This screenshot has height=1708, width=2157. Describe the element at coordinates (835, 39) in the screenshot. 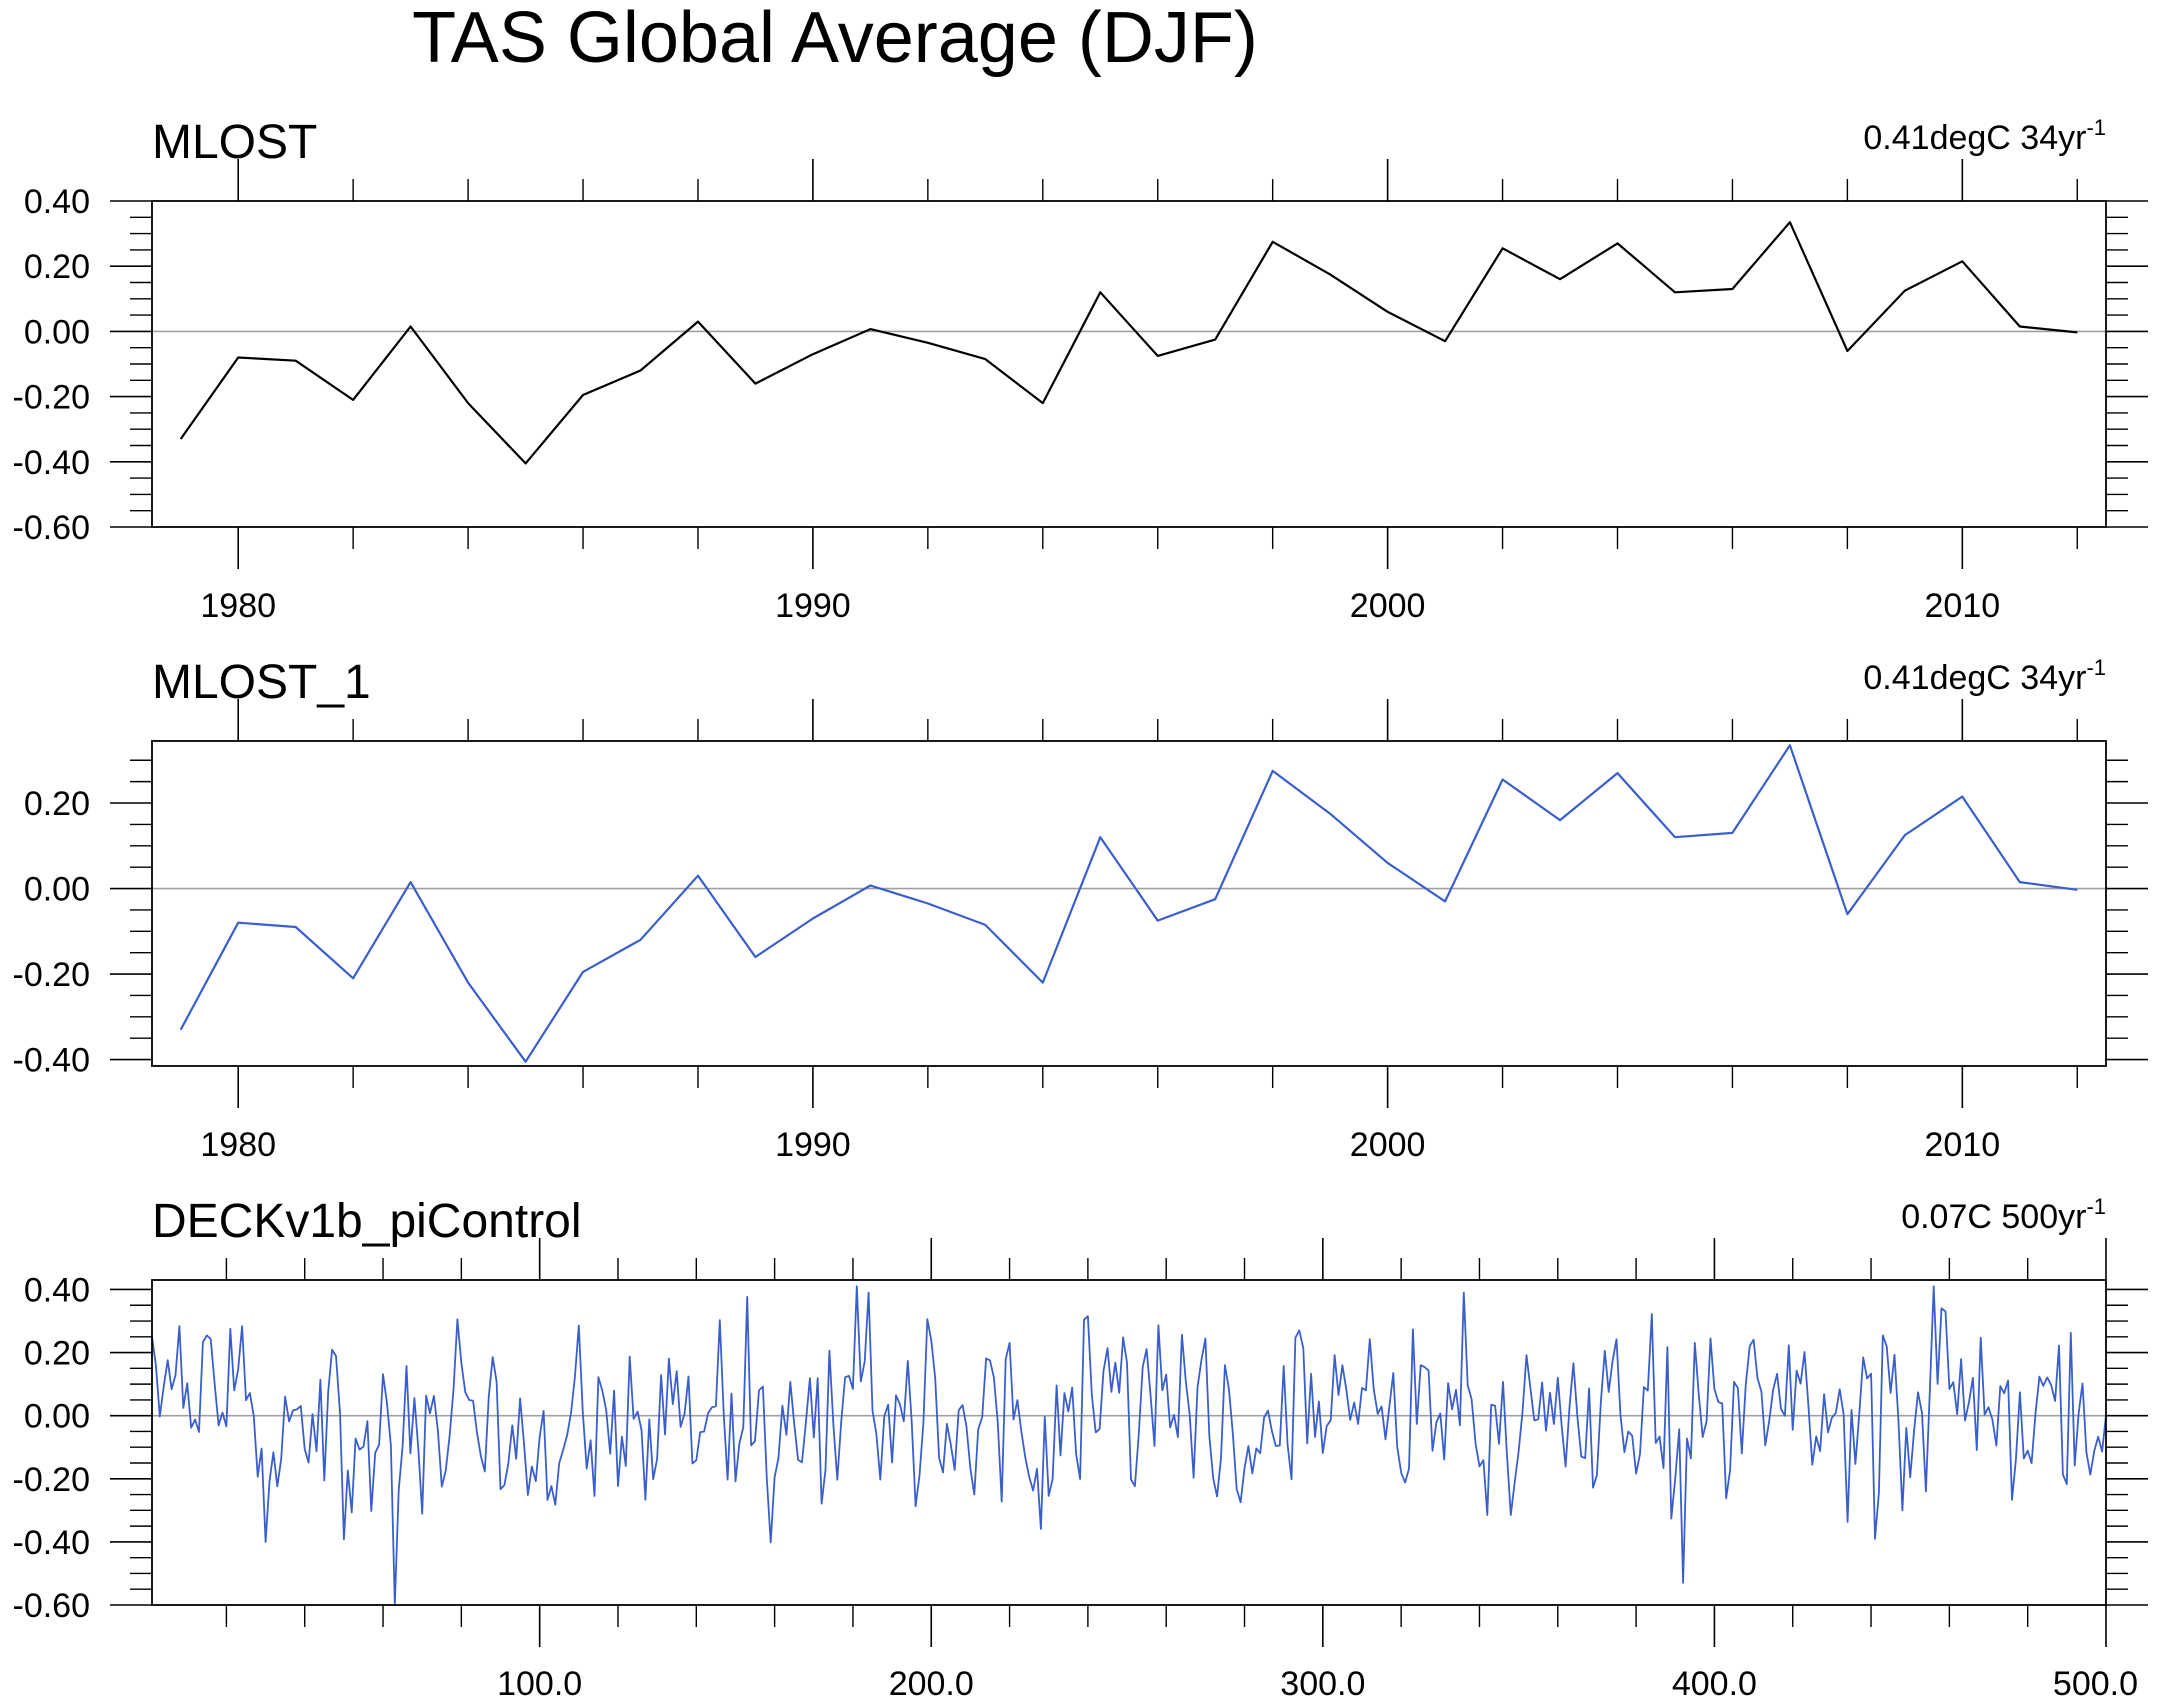

I see `figure-title: TAS Global Average (DJF)` at that location.